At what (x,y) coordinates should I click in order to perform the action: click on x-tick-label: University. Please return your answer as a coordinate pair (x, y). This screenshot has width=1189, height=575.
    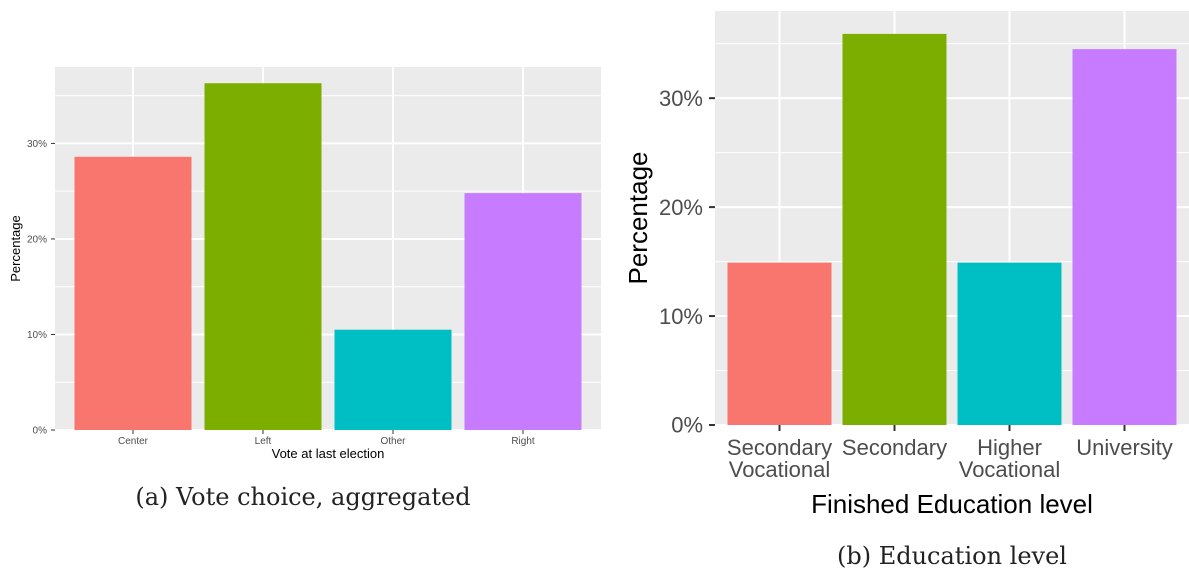
    Looking at the image, I should click on (1124, 447).